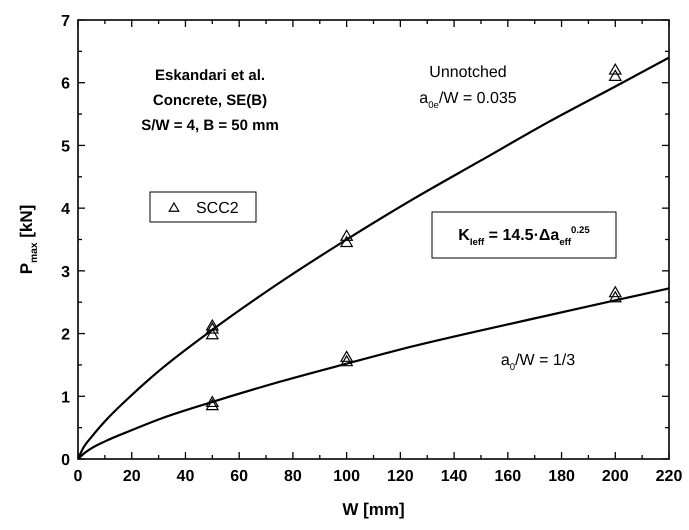 The width and height of the screenshot is (689, 530). What do you see at coordinates (615, 476) in the screenshot?
I see `x-tick-label: 200` at bounding box center [615, 476].